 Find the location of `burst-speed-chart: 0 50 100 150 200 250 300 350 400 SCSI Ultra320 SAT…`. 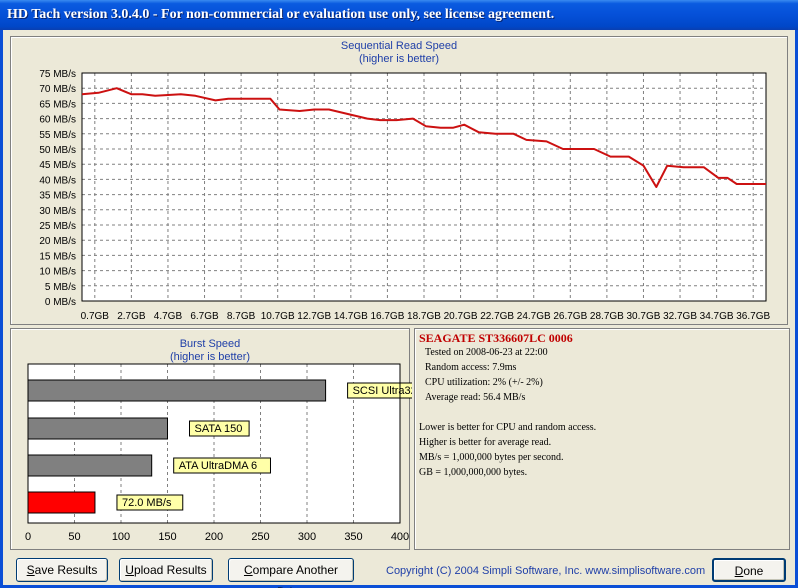

burst-speed-chart: 0 50 100 150 200 250 300 350 400 SCSI Ultra320 SAT… is located at coordinates (218, 453).